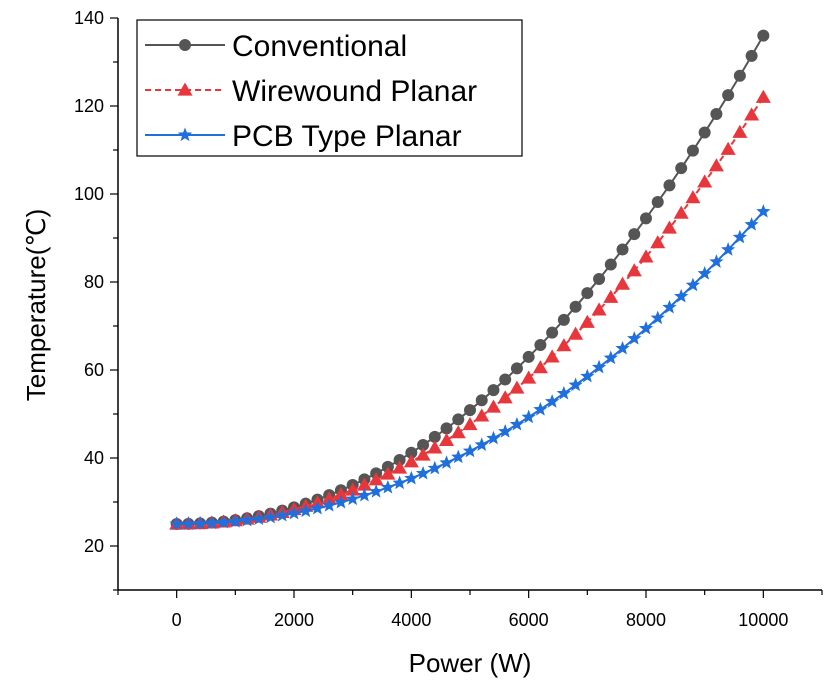 The width and height of the screenshot is (830, 687). I want to click on y-tick-label: 40, so click(94, 458).